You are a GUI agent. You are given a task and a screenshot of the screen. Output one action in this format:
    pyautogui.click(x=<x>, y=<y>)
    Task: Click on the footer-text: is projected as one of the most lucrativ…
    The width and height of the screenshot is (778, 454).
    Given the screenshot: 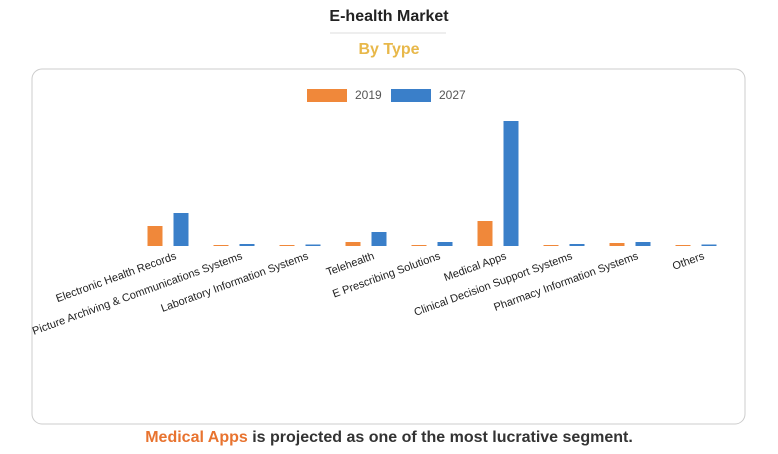 What is the action you would take?
    pyautogui.click(x=442, y=437)
    